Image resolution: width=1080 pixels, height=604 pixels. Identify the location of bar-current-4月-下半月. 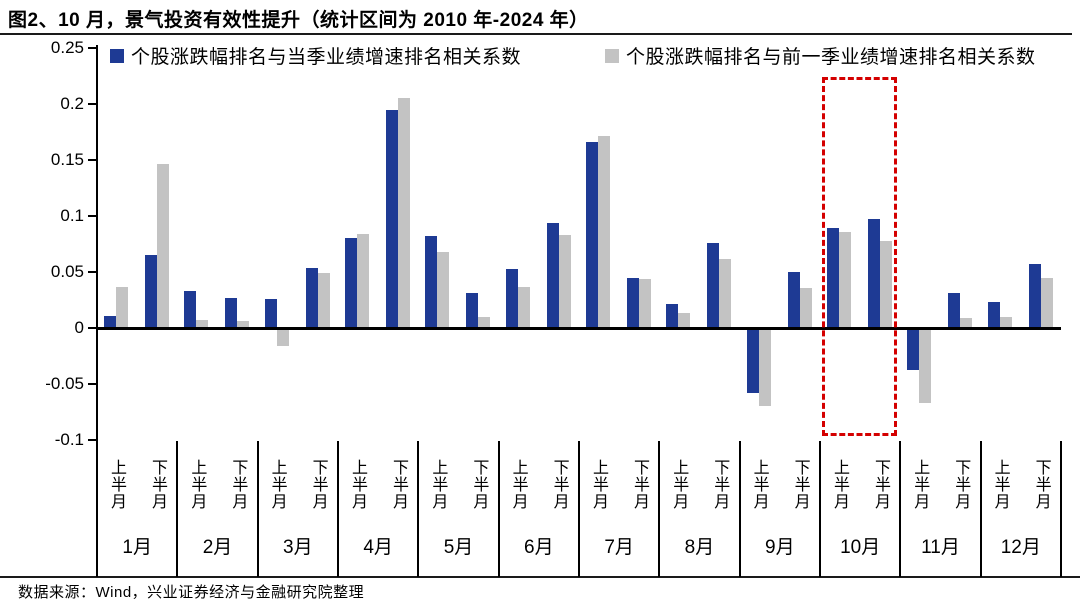
(391, 218).